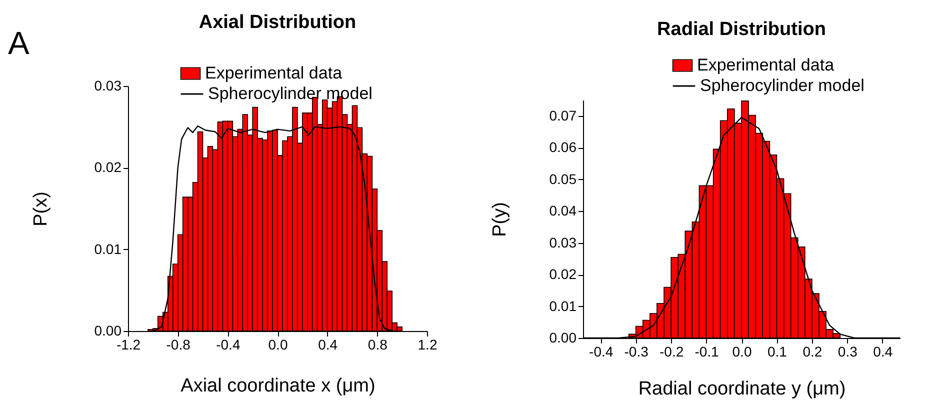 This screenshot has width=929, height=412. Describe the element at coordinates (563, 115) in the screenshot. I see `y-tick-label: 0.07` at that location.